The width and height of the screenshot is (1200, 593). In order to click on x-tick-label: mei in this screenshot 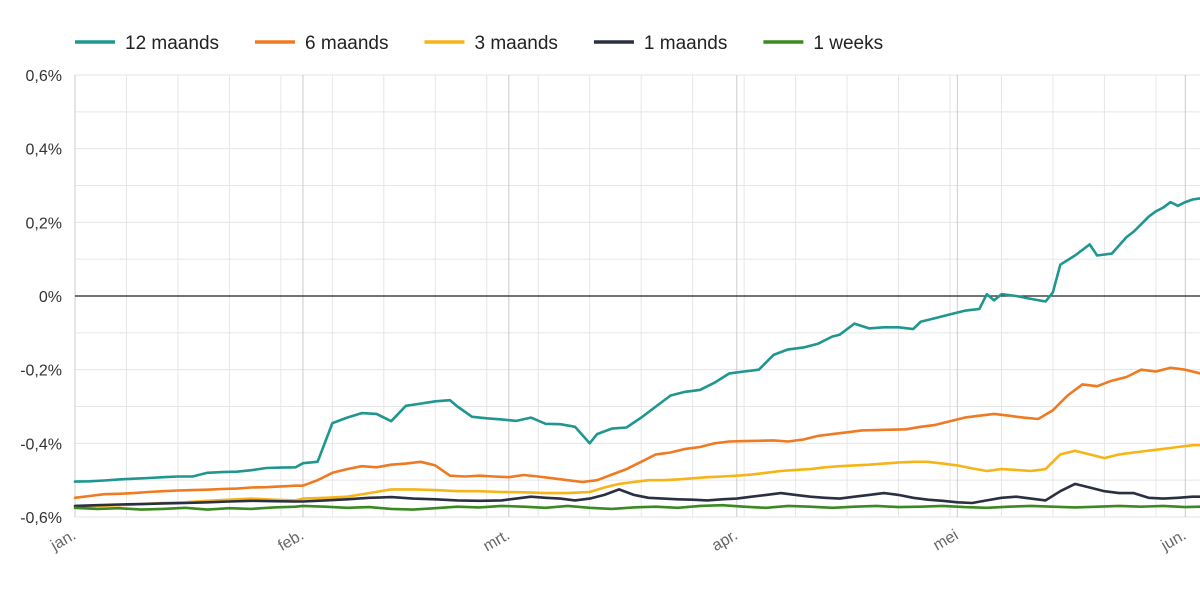, I will do `click(946, 541)`.